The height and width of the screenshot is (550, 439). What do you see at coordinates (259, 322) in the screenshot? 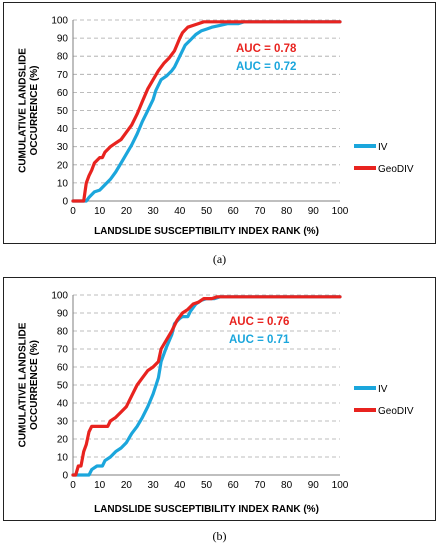
I see `auc-annotation: AUC = 0.76` at bounding box center [259, 322].